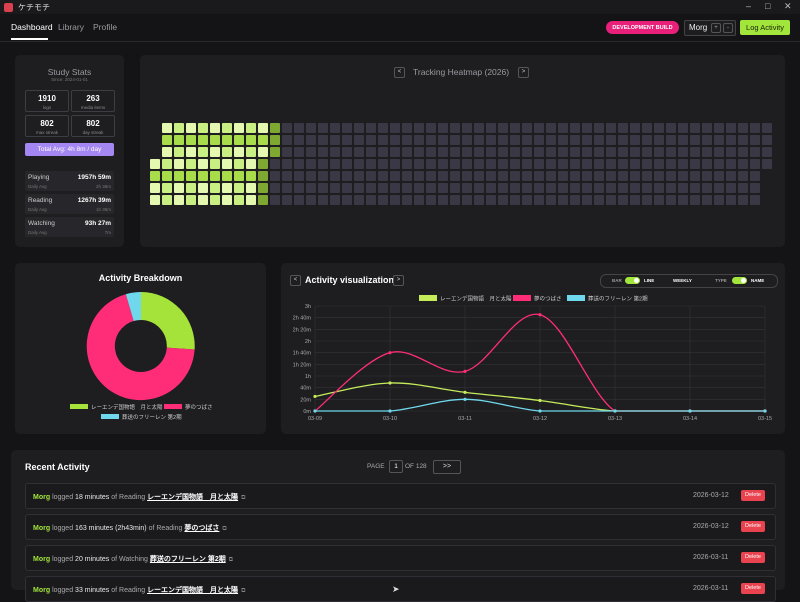 The image size is (800, 602). What do you see at coordinates (243, 591) in the screenshot?
I see `copy-icon: ⧉` at bounding box center [243, 591].